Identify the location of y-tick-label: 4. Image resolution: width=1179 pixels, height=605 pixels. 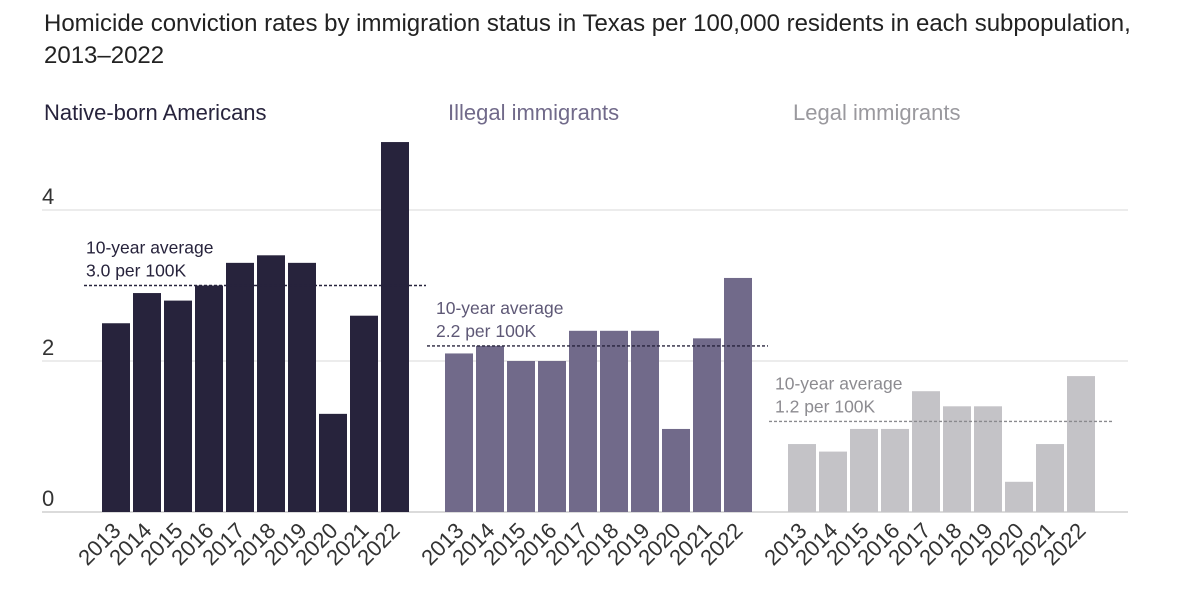
(48, 196).